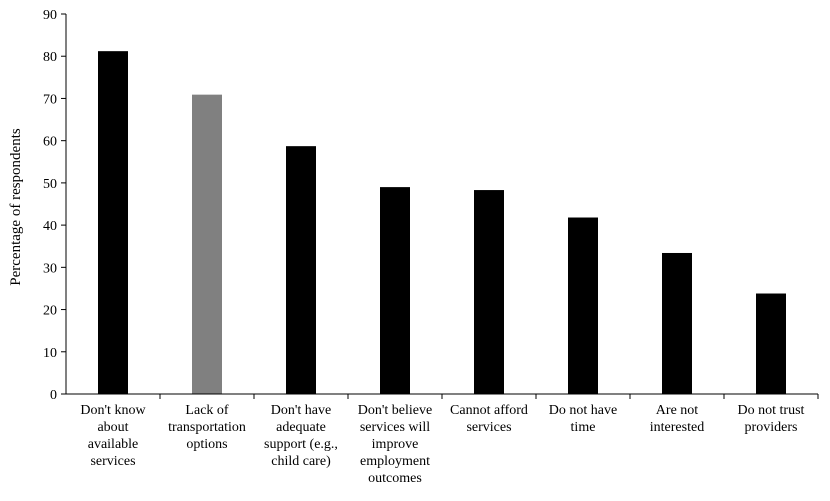 Image resolution: width=830 pixels, height=501 pixels. I want to click on y-tick-label: 0, so click(53, 395).